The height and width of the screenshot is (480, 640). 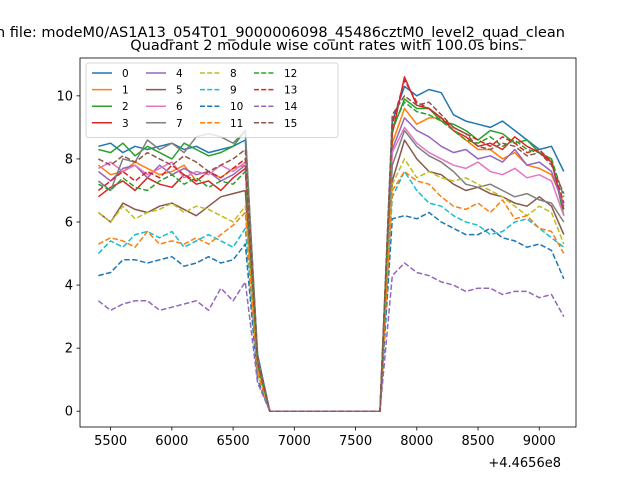 What do you see at coordinates (69, 286) in the screenshot?
I see `y-tick-label: 4` at bounding box center [69, 286].